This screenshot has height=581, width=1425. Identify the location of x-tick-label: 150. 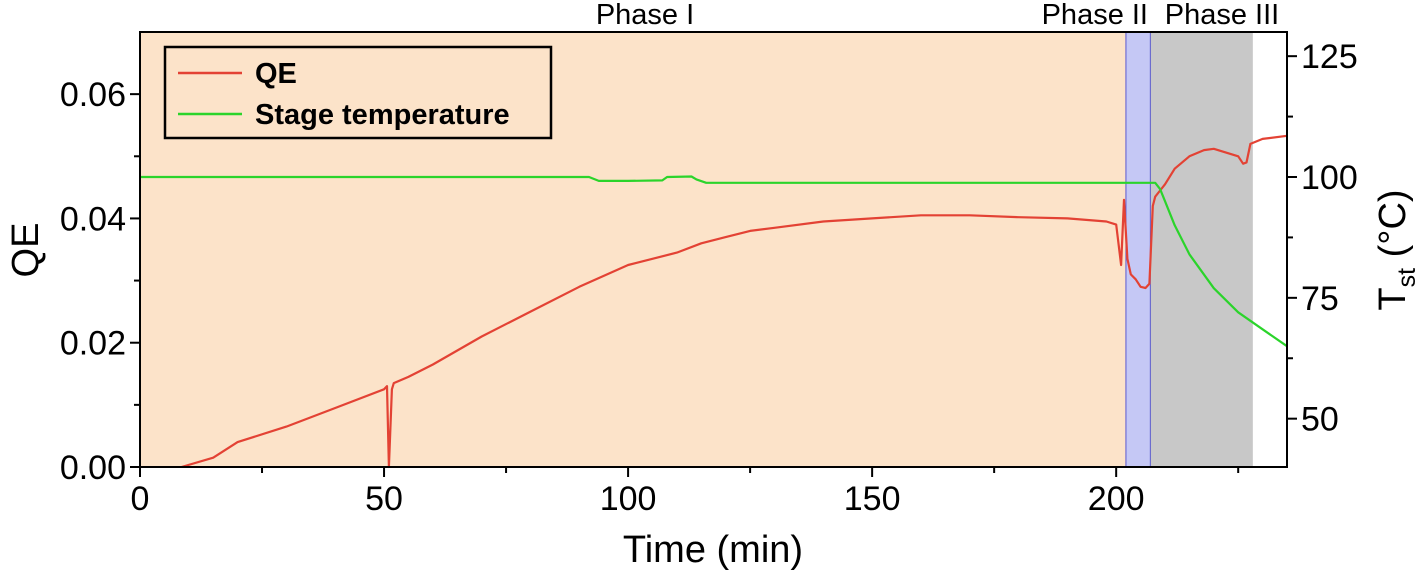
(872, 499).